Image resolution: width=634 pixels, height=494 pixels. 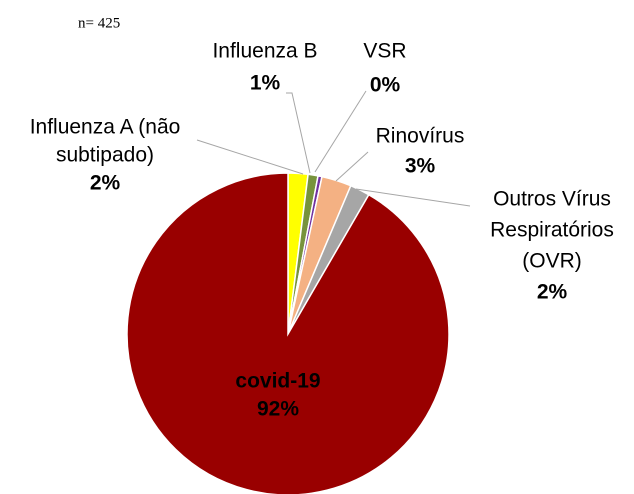 What do you see at coordinates (278, 409) in the screenshot?
I see `value-label: 92%` at bounding box center [278, 409].